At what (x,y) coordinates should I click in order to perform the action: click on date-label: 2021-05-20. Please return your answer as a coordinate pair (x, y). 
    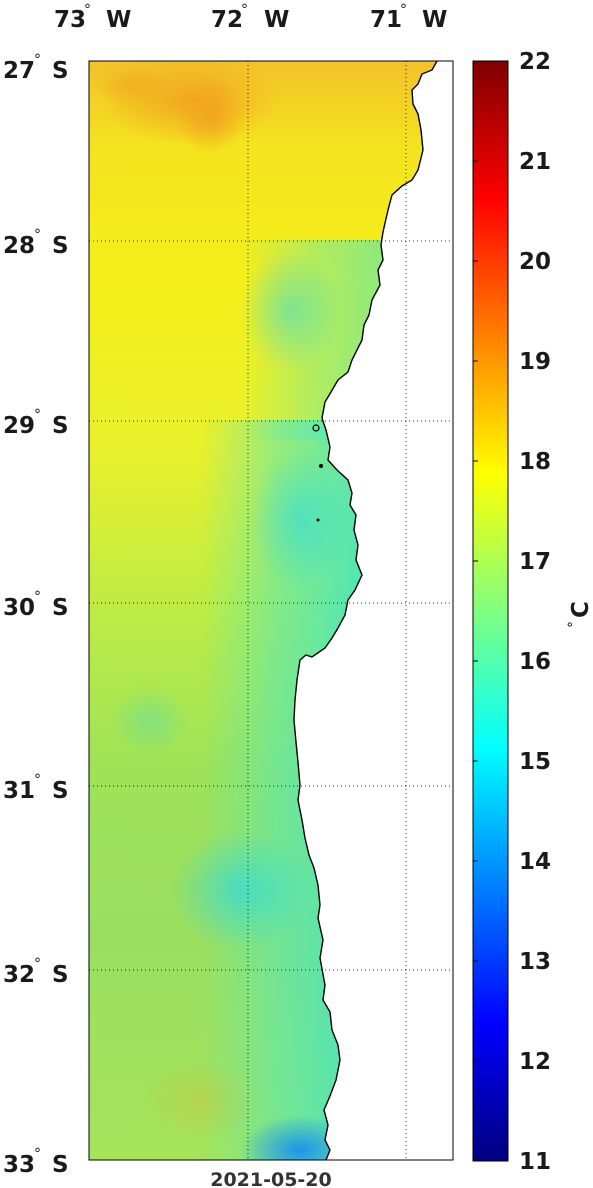
    Looking at the image, I should click on (271, 1178).